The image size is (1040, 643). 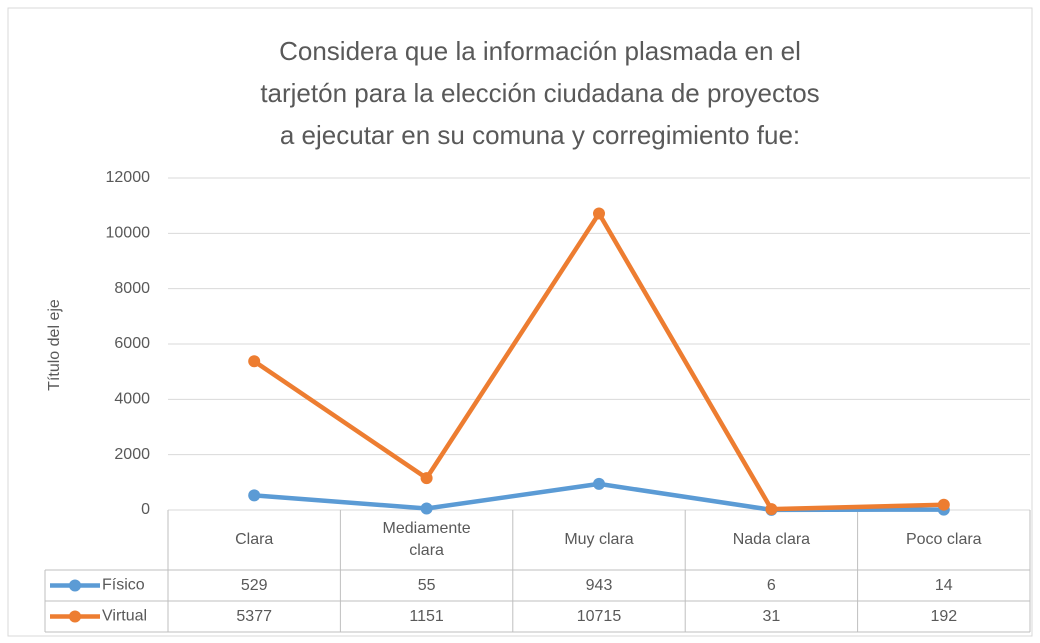 What do you see at coordinates (128, 177) in the screenshot?
I see `y-tick-label: 12000` at bounding box center [128, 177].